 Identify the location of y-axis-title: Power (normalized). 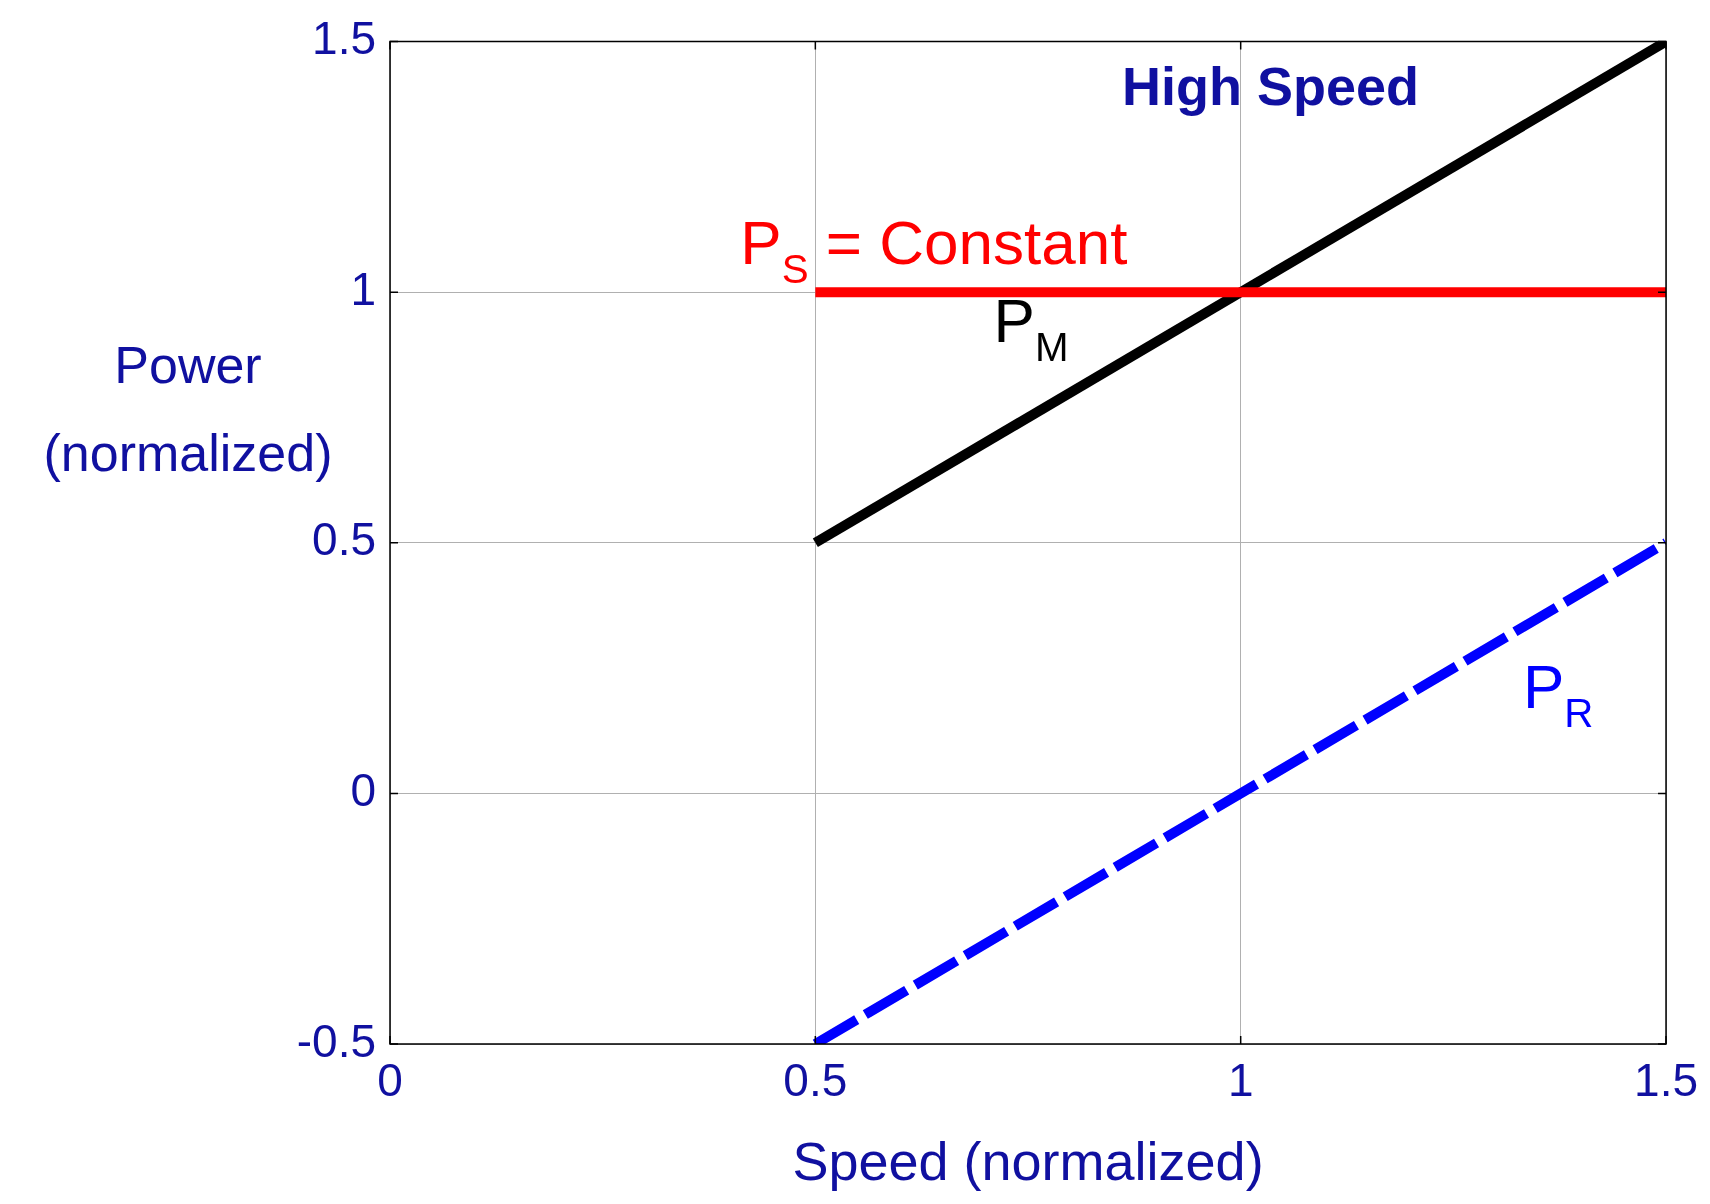
(188, 408).